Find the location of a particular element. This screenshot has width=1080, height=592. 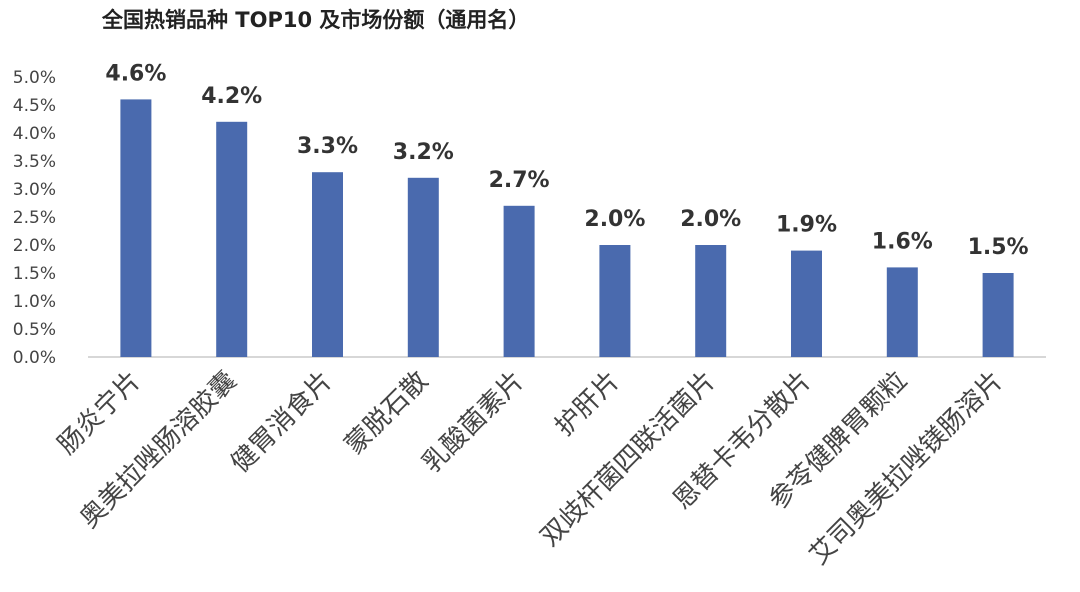

category-label: 肠炎宁片 is located at coordinates (99, 413).